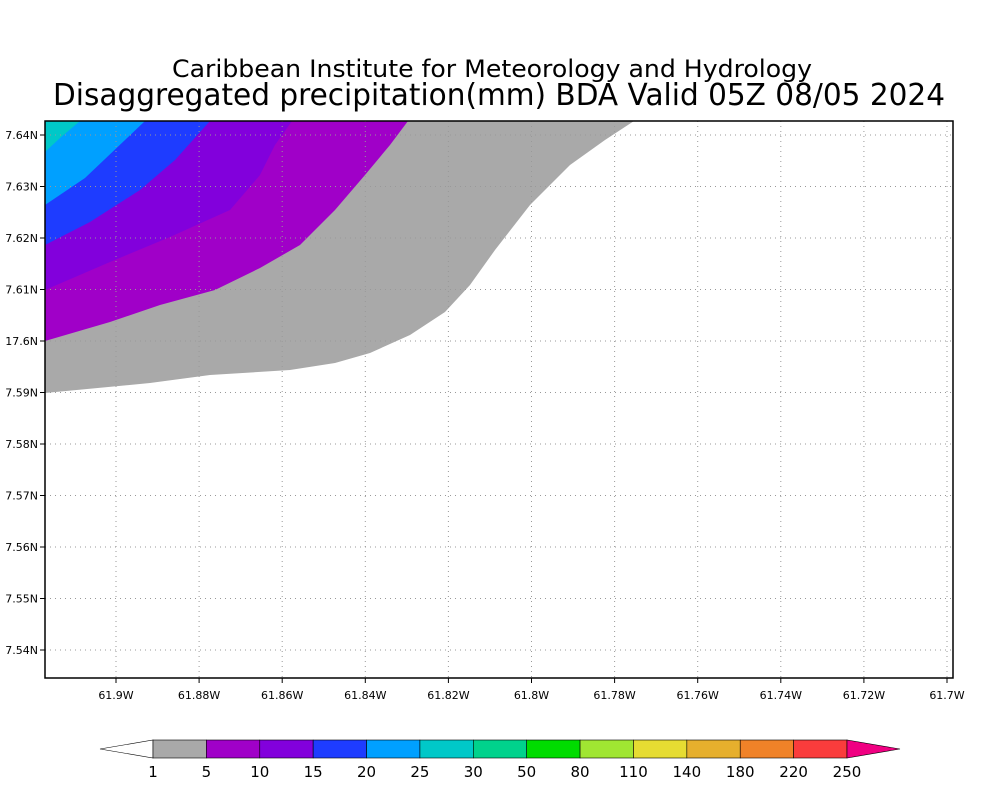 The height and width of the screenshot is (800, 1000). What do you see at coordinates (698, 695) in the screenshot?
I see `lon-tick-label: 61.76W` at bounding box center [698, 695].